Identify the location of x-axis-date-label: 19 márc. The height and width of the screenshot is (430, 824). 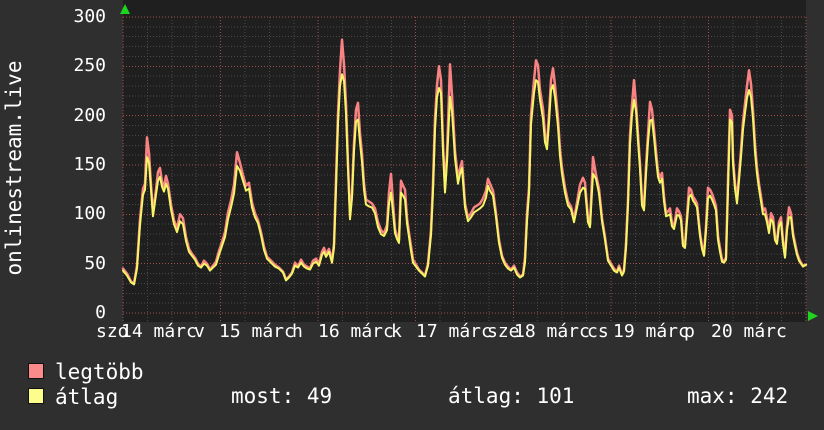
(651, 331).